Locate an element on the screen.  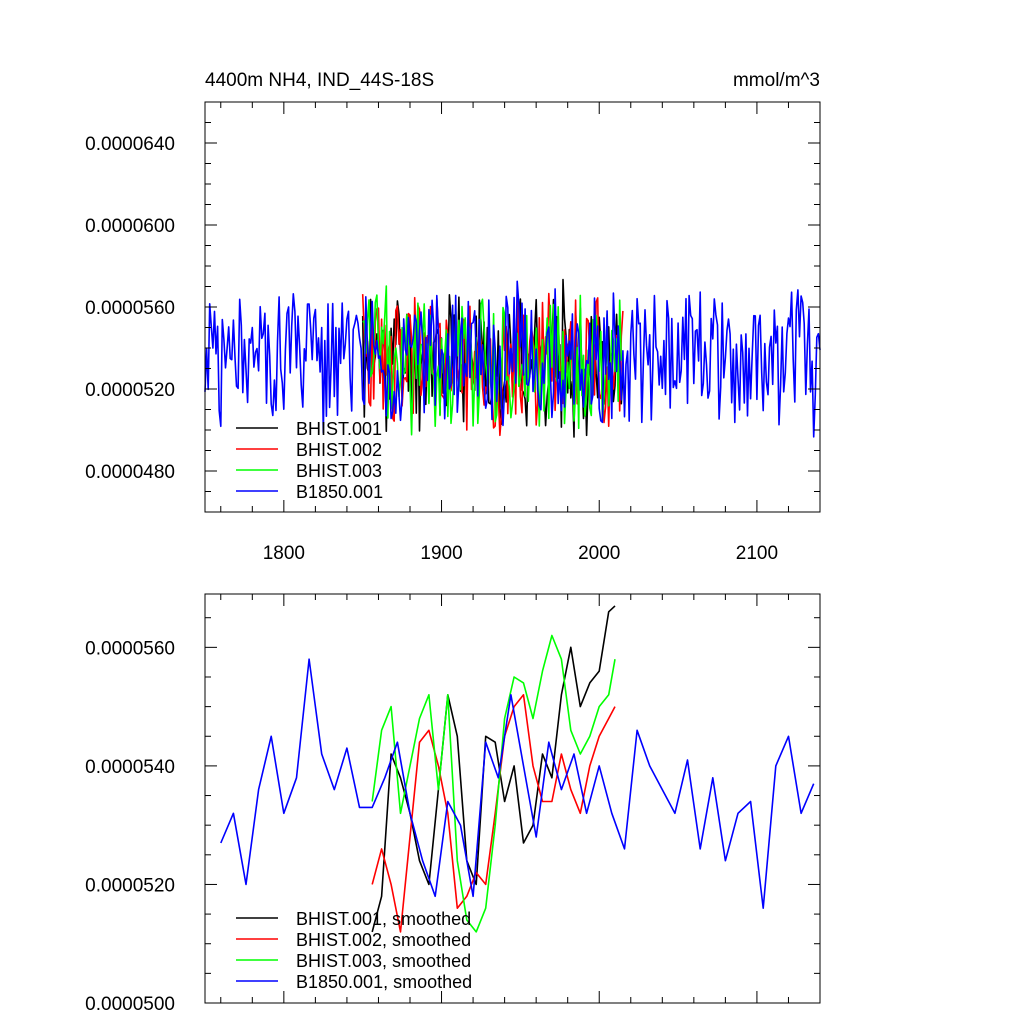
x-tick-label: 2000 is located at coordinates (599, 553).